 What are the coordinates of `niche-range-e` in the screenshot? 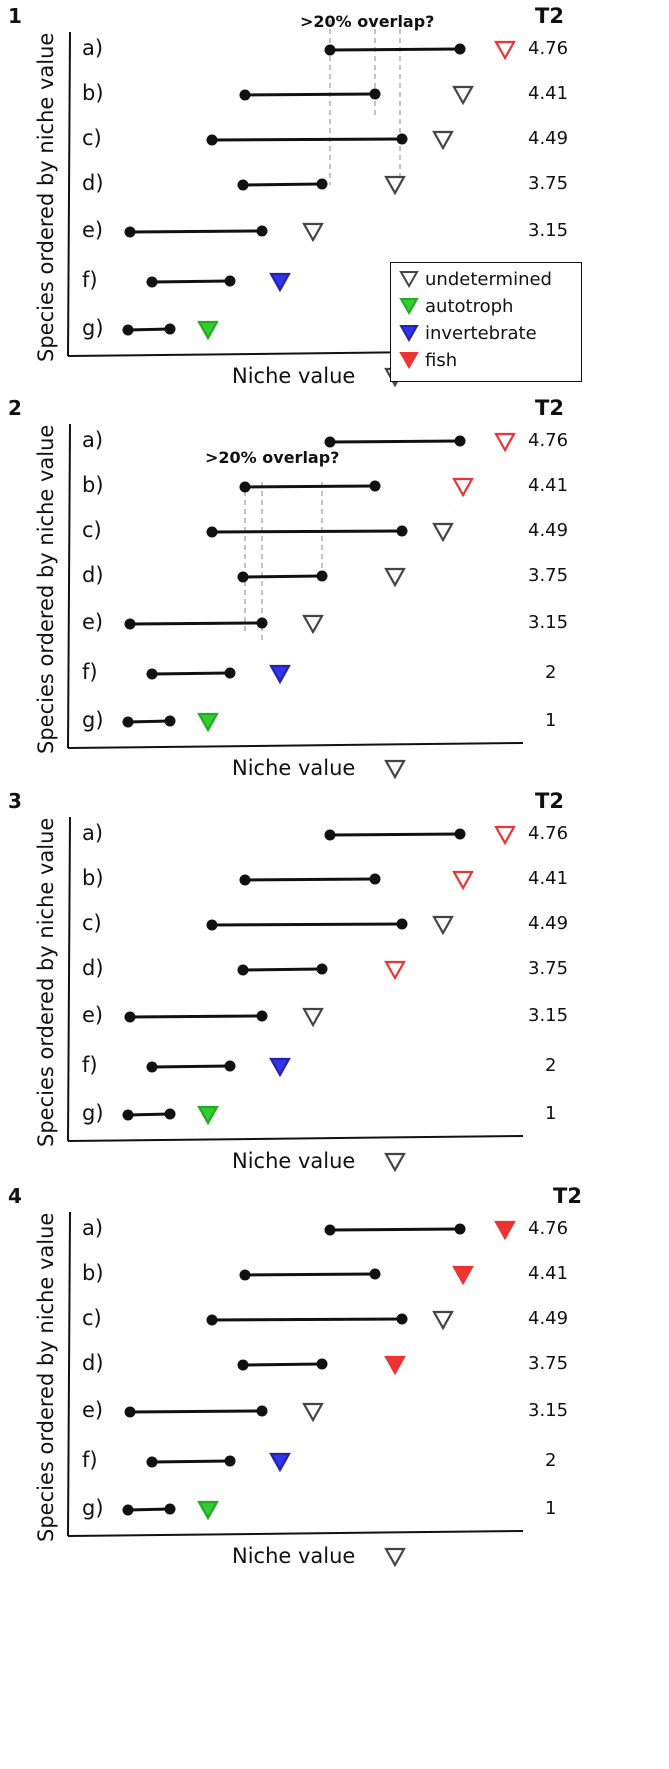 It's located at (196, 1016).